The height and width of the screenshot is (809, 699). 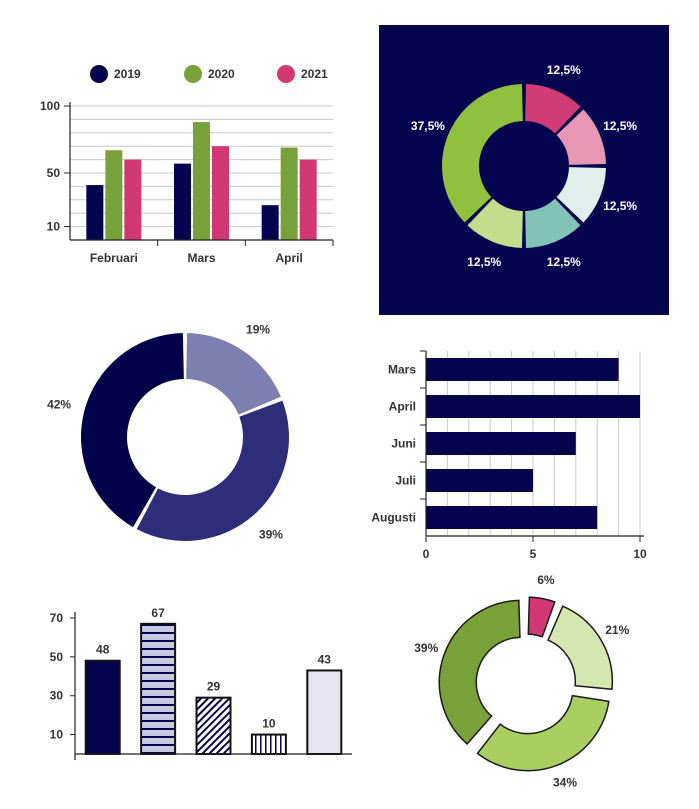 What do you see at coordinates (57, 676) in the screenshot?
I see `c5-y-tick-labels: 10 30 50 70` at bounding box center [57, 676].